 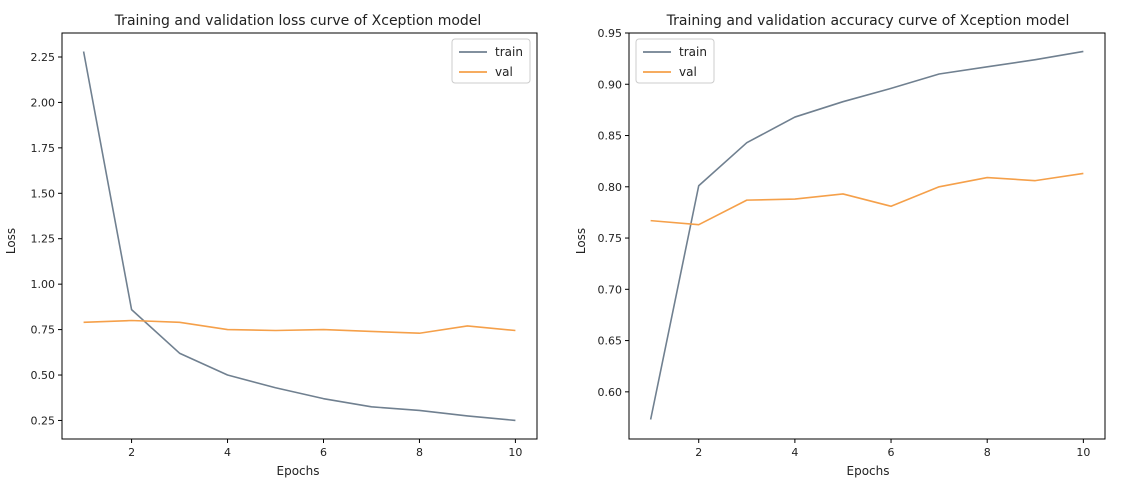 I want to click on y-tick-label: 2.25, so click(x=43, y=57).